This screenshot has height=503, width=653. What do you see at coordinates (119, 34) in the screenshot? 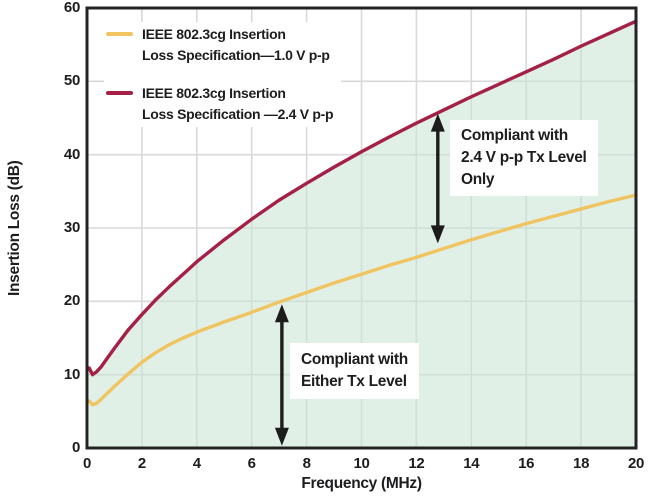
I see `legend-line-swatch-yellow-icon` at bounding box center [119, 34].